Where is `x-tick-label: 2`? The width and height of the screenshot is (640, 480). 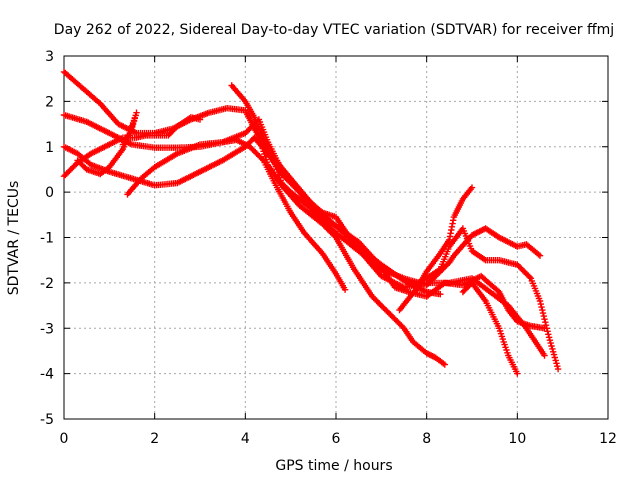 x-tick-label: 2 is located at coordinates (154, 439).